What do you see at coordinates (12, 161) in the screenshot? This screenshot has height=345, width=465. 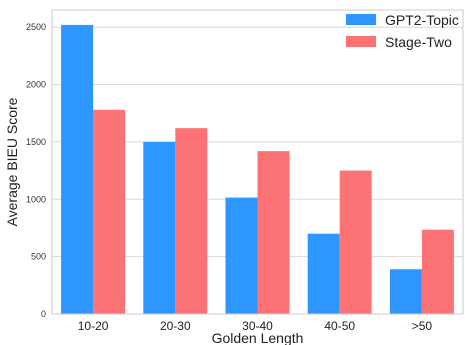 I see `y-axis-label: Average BIEU Score` at bounding box center [12, 161].